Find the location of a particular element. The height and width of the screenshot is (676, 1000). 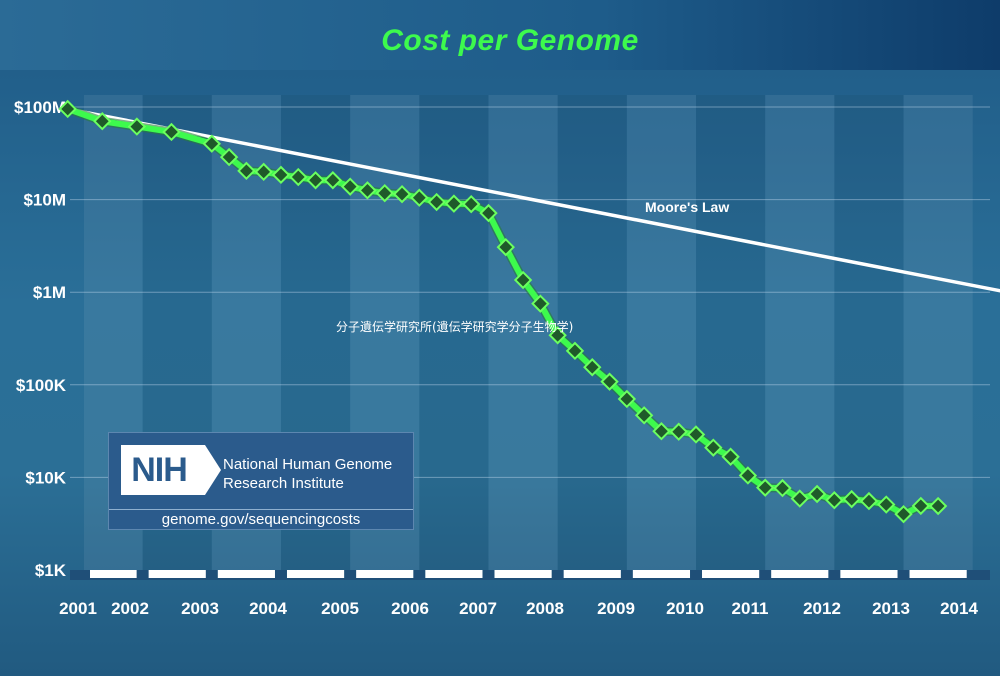

chart-title: Cost per Genome is located at coordinates (510, 40).